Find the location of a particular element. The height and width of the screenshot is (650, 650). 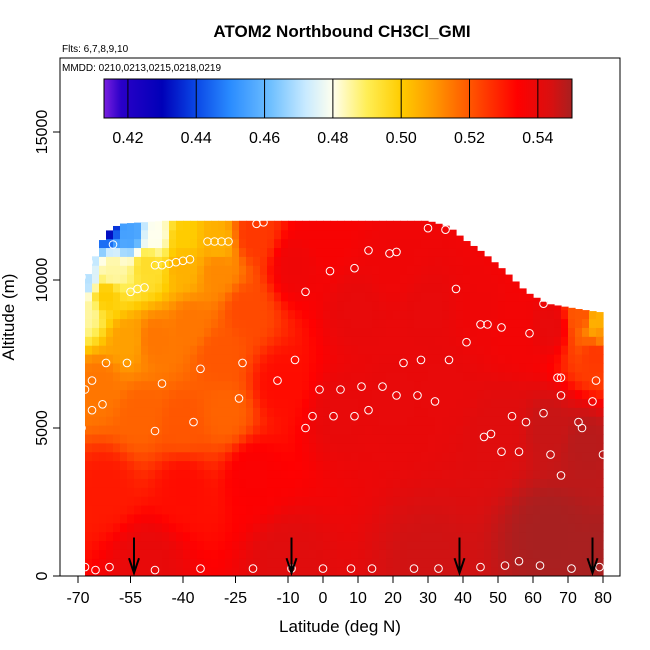

y-axis-label: Altitude (m) is located at coordinates (9, 317).